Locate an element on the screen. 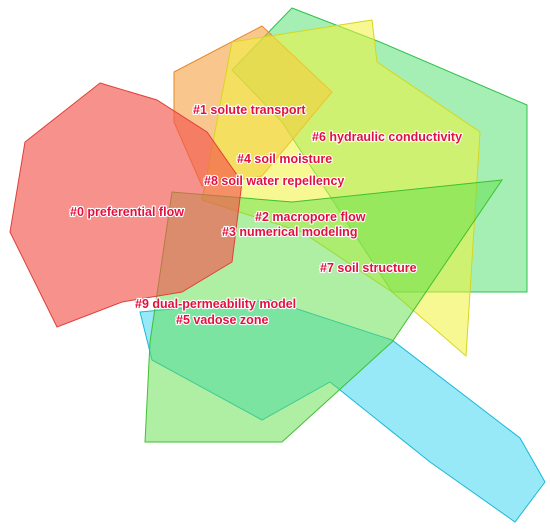 The height and width of the screenshot is (532, 550). cluster-label: #1 solute transport is located at coordinates (249, 110).